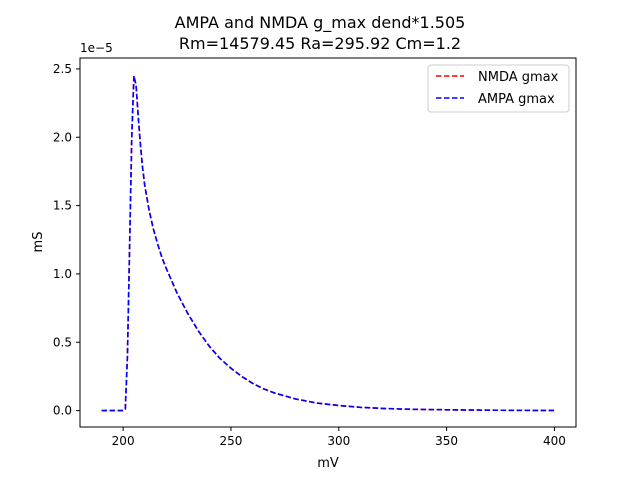 The width and height of the screenshot is (640, 484). I want to click on legend-label-ampa: AMPA gmax, so click(516, 99).